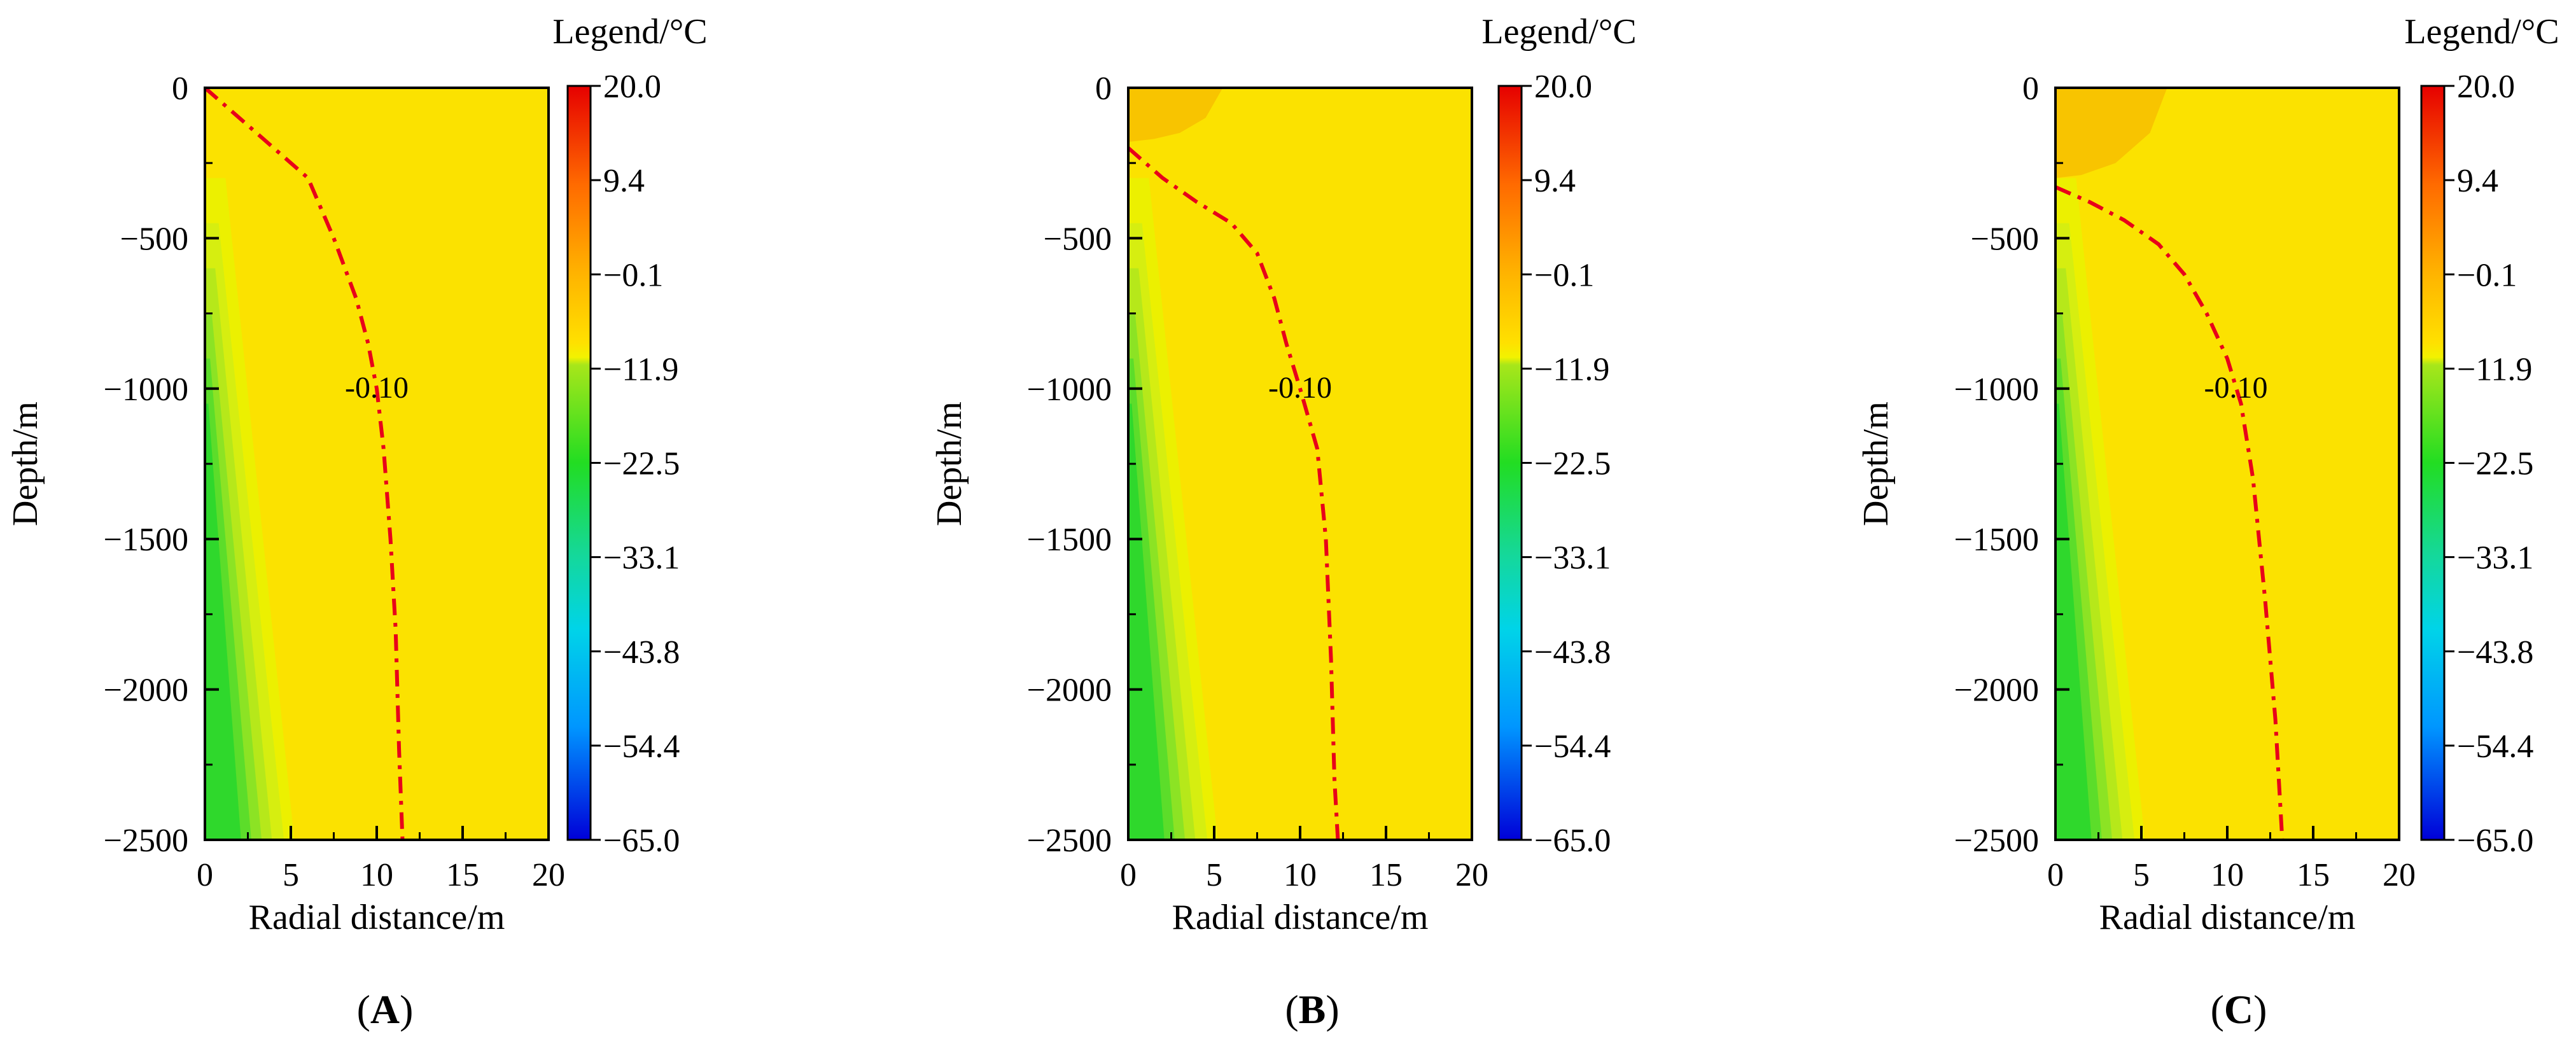  Describe the element at coordinates (1312, 1009) in the screenshot. I see `panel-label: (B)` at that location.